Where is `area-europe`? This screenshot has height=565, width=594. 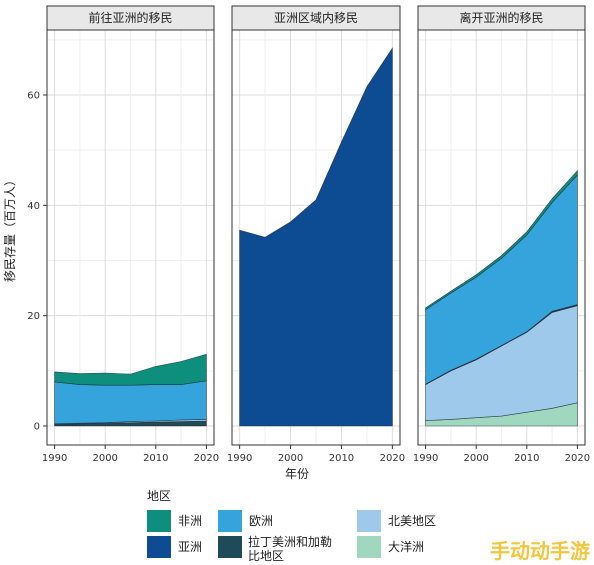 area-europe is located at coordinates (130, 402).